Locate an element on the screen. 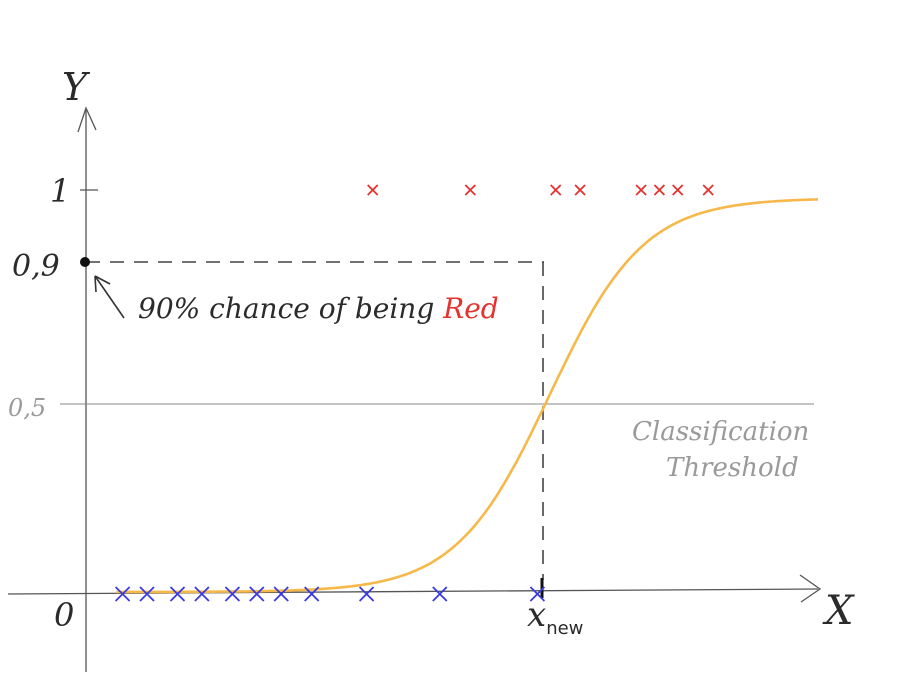 The image size is (910, 691). y-tick-label-0-5: 0,5 is located at coordinates (27, 408).